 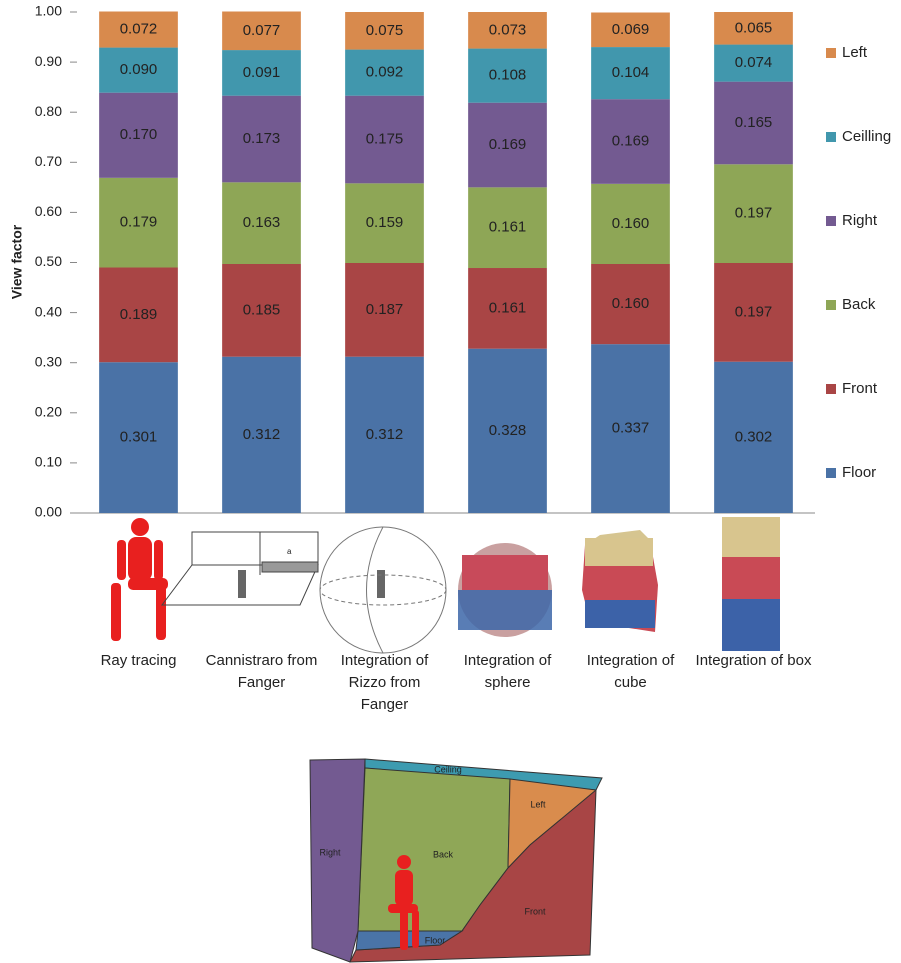 What do you see at coordinates (860, 220) in the screenshot?
I see `legend-label: Right` at bounding box center [860, 220].